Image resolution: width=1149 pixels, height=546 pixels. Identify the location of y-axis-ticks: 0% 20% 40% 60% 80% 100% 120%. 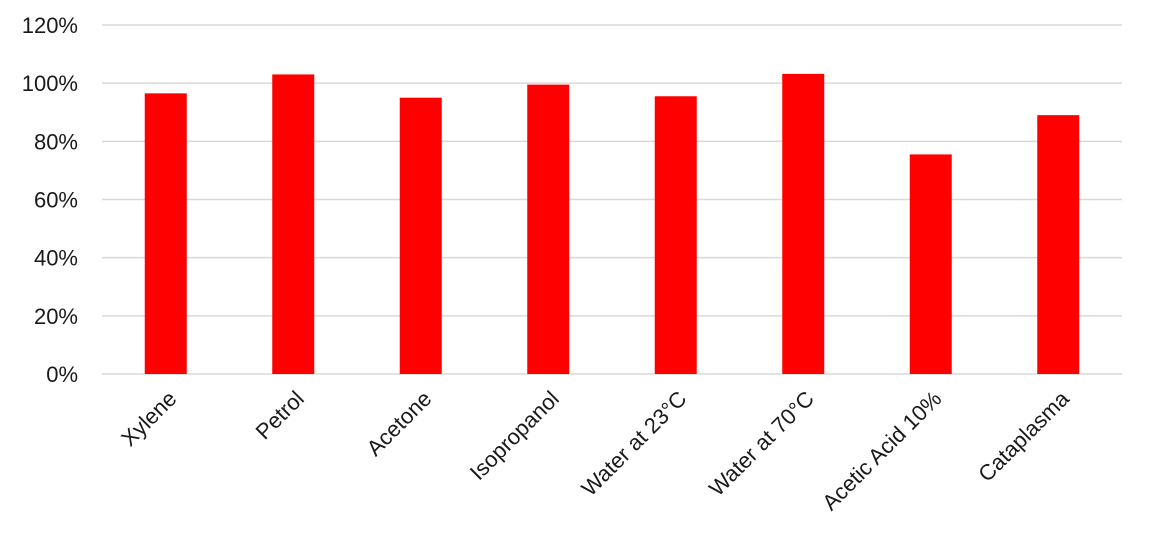
(50, 200).